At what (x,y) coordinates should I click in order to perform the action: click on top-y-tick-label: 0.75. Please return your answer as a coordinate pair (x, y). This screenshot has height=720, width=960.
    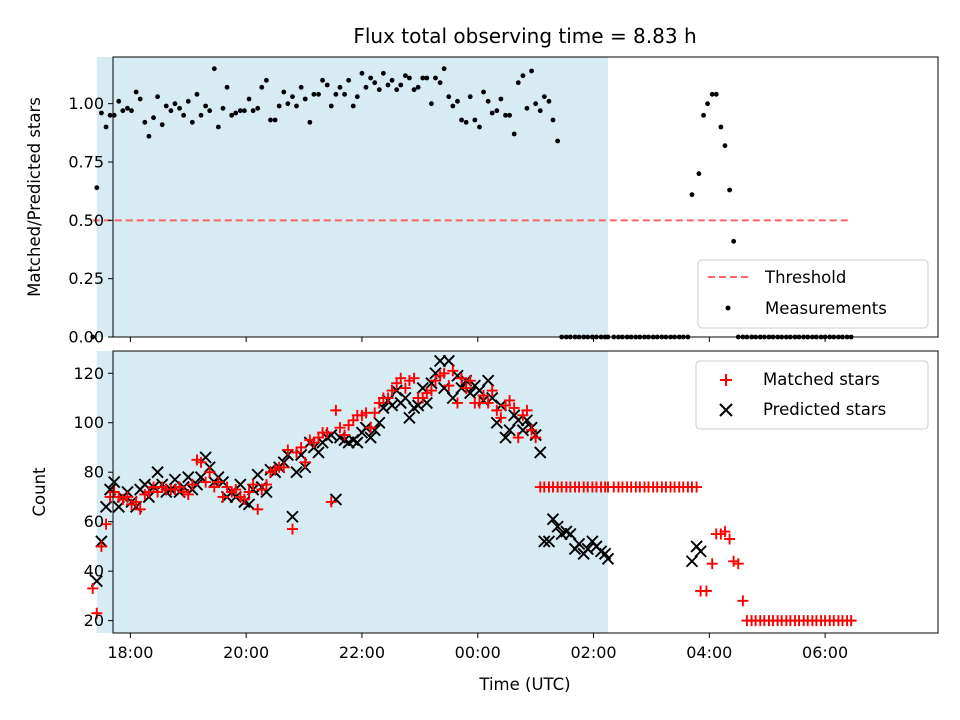
    Looking at the image, I should click on (86, 162).